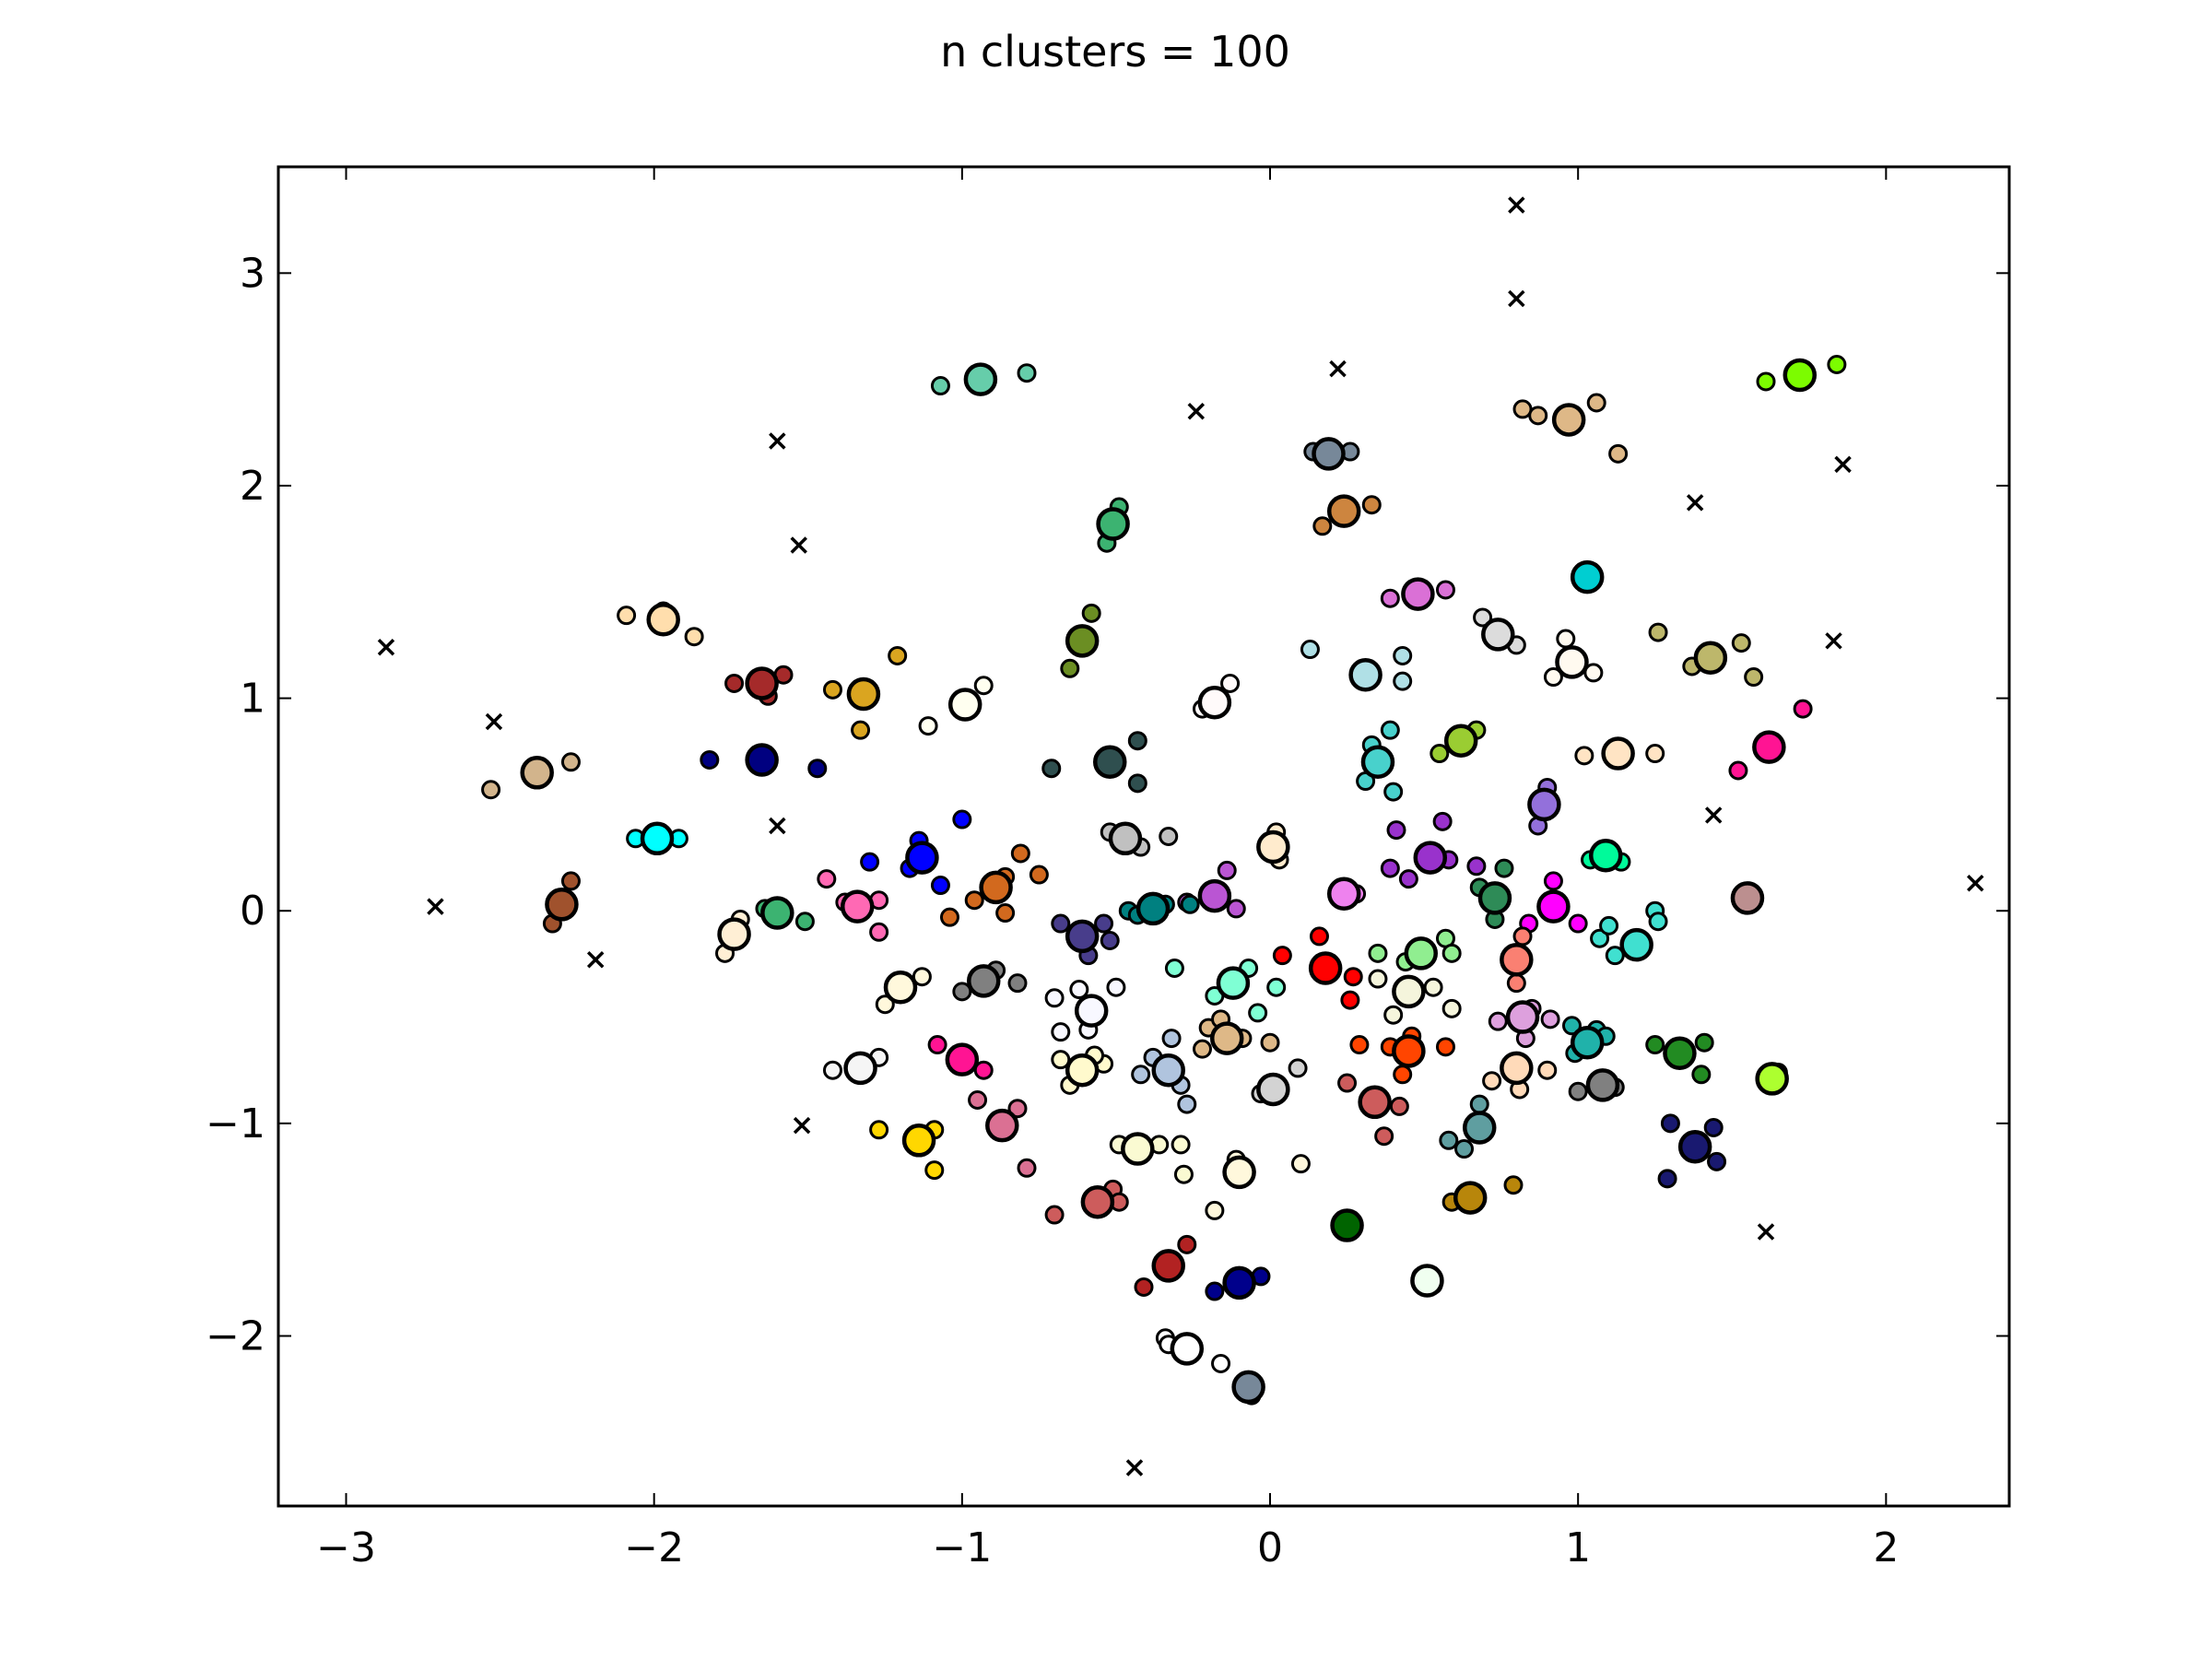 The height and width of the screenshot is (1659, 2212). I want to click on cluster-77-center-point, so click(1239, 1282).